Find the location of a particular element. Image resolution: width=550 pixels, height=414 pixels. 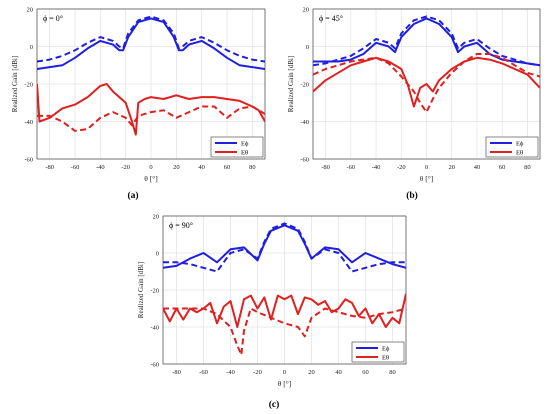

panel-label: (c) is located at coordinates (274, 404).